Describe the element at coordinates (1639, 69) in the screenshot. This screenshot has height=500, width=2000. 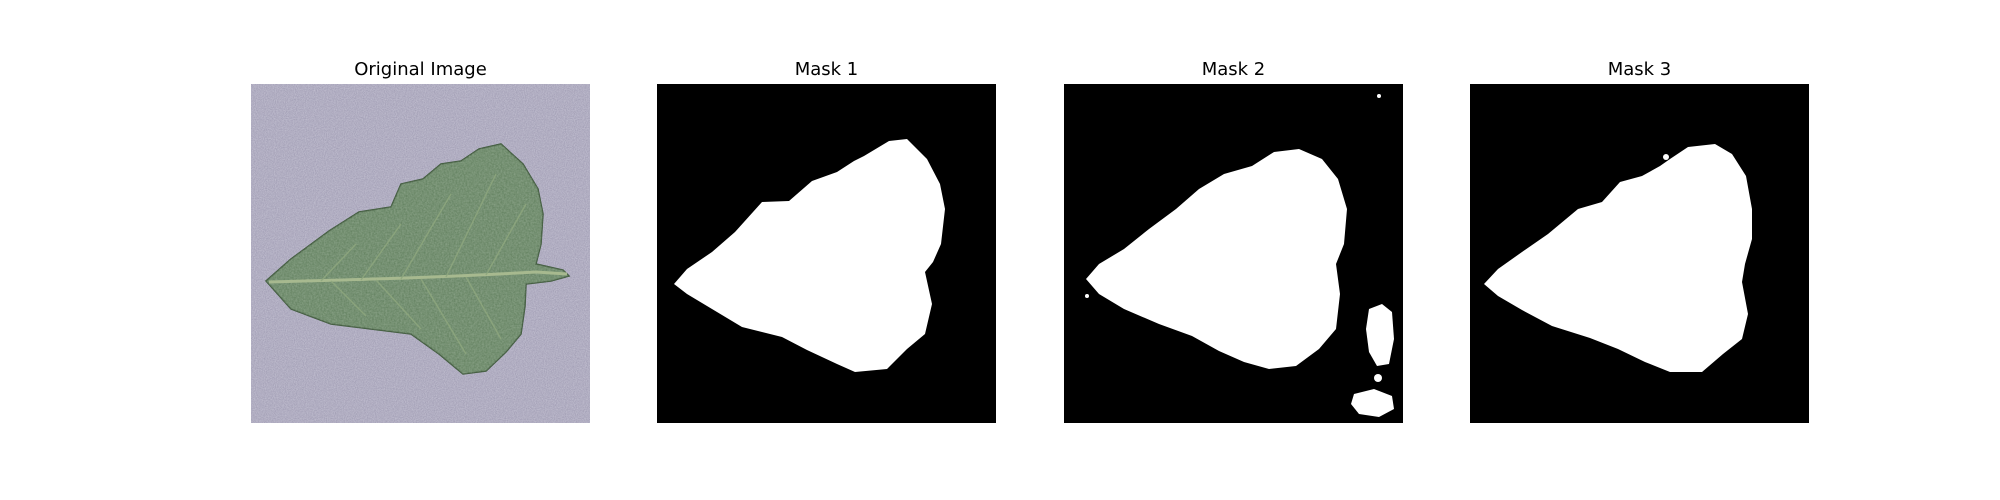
I see `panel-title-mask-3: Mask 3` at that location.